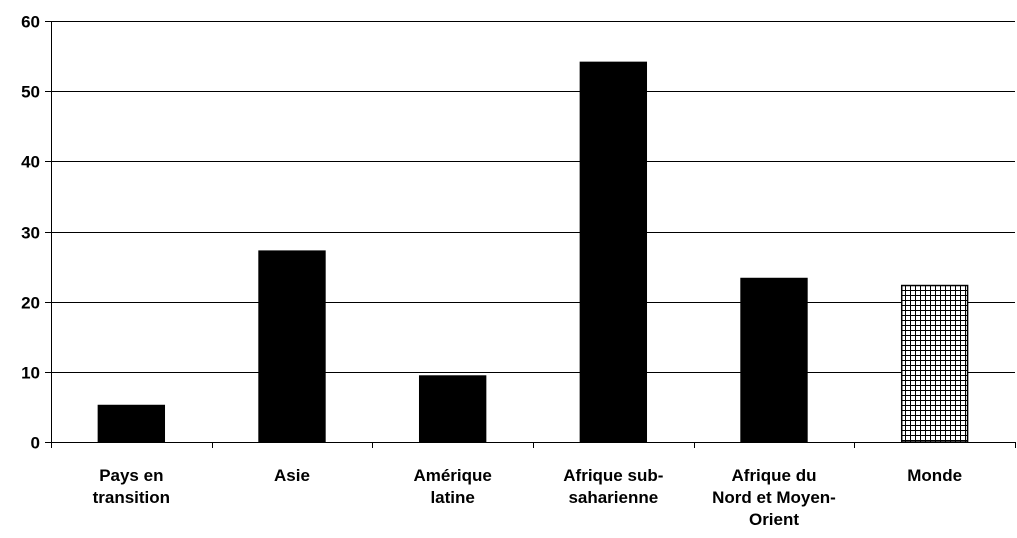 The height and width of the screenshot is (538, 1017). Describe the element at coordinates (774, 475) in the screenshot. I see `x-category-label-line: Afrique du` at that location.